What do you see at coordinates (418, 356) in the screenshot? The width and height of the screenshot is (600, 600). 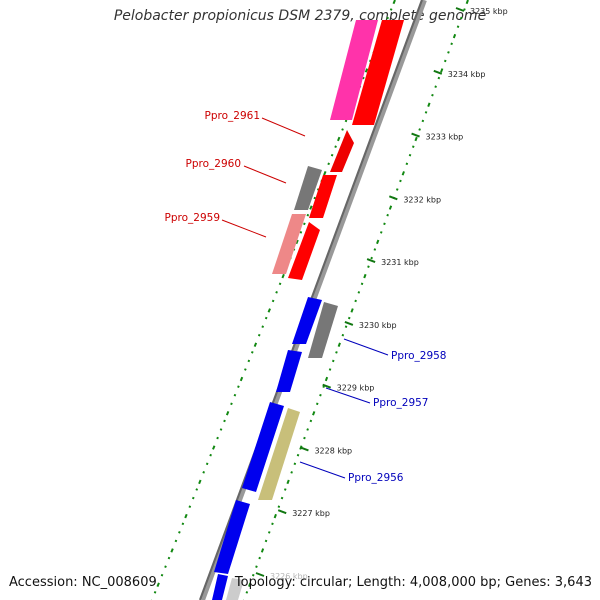 I see `label-ppro-2958: Ppro_2958` at bounding box center [418, 356].